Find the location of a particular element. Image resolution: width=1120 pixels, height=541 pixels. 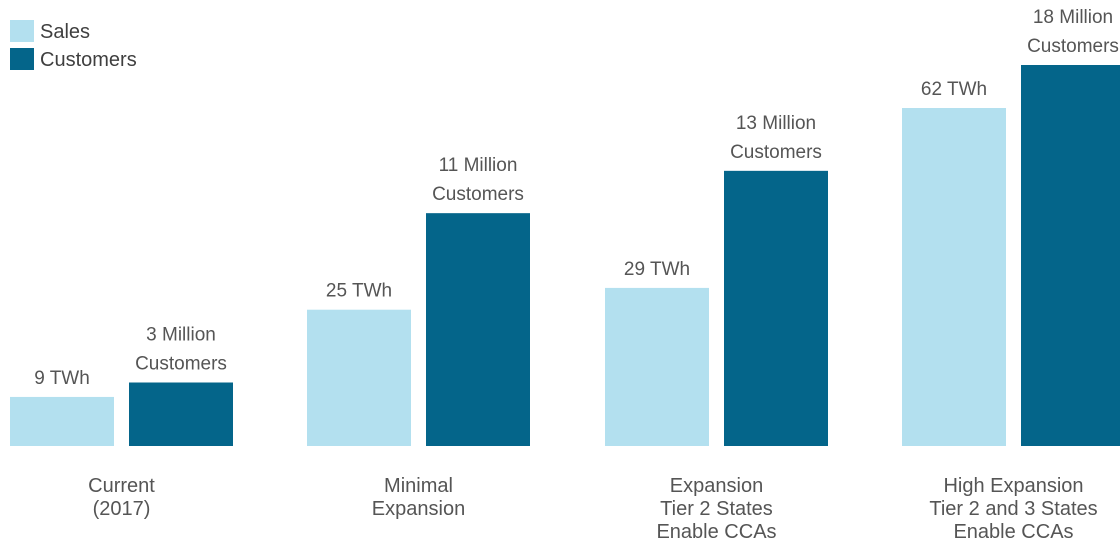

data-label-customers-2: 13 Million Customers is located at coordinates (776, 138).